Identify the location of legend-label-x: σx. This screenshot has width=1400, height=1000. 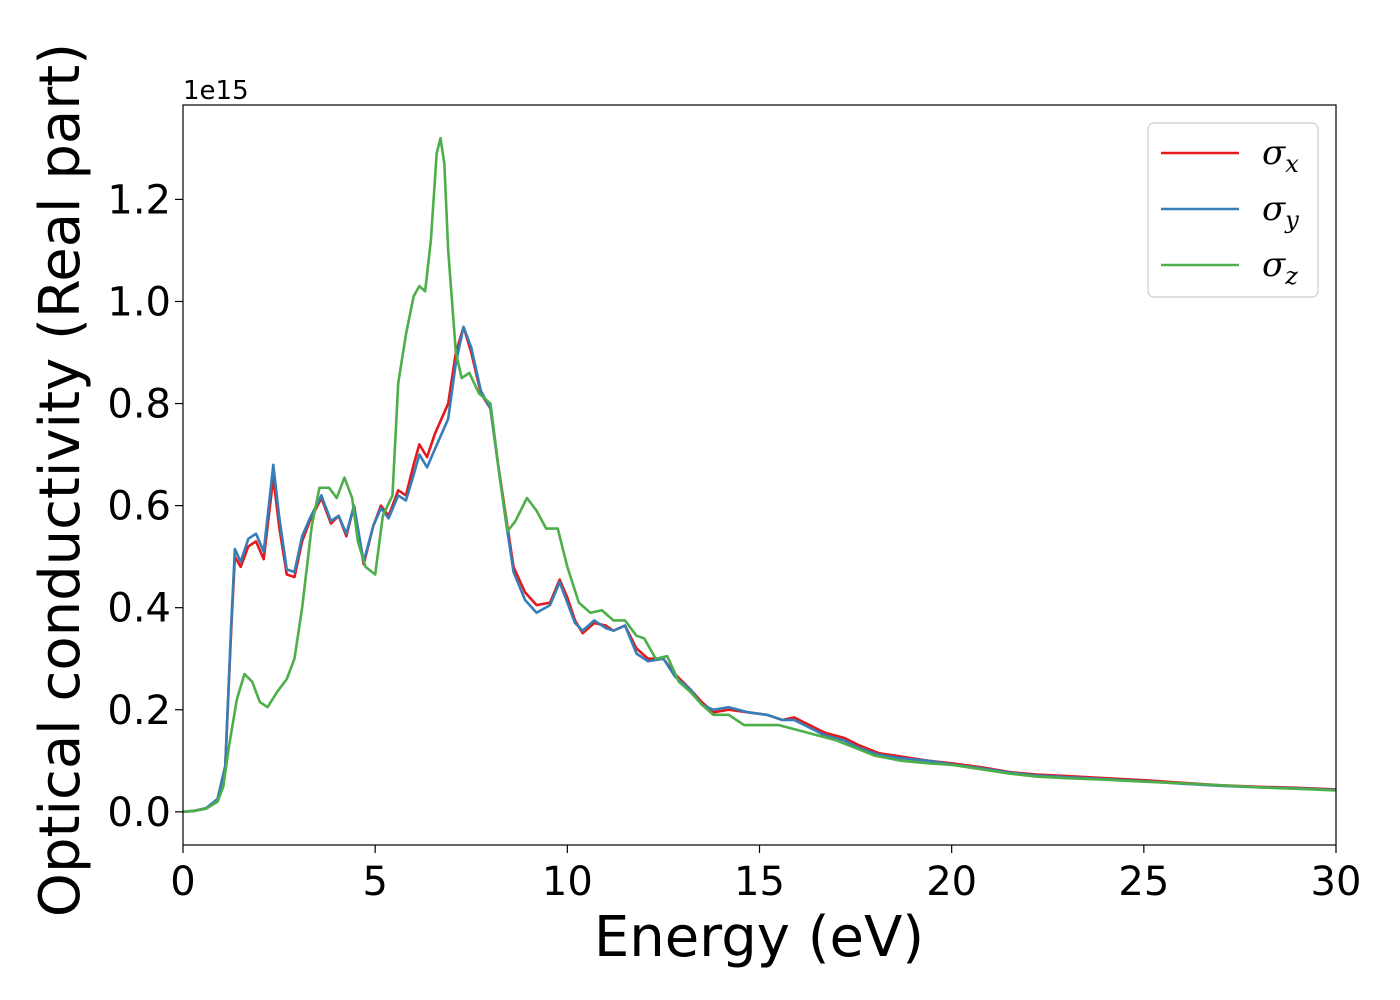
(1280, 155).